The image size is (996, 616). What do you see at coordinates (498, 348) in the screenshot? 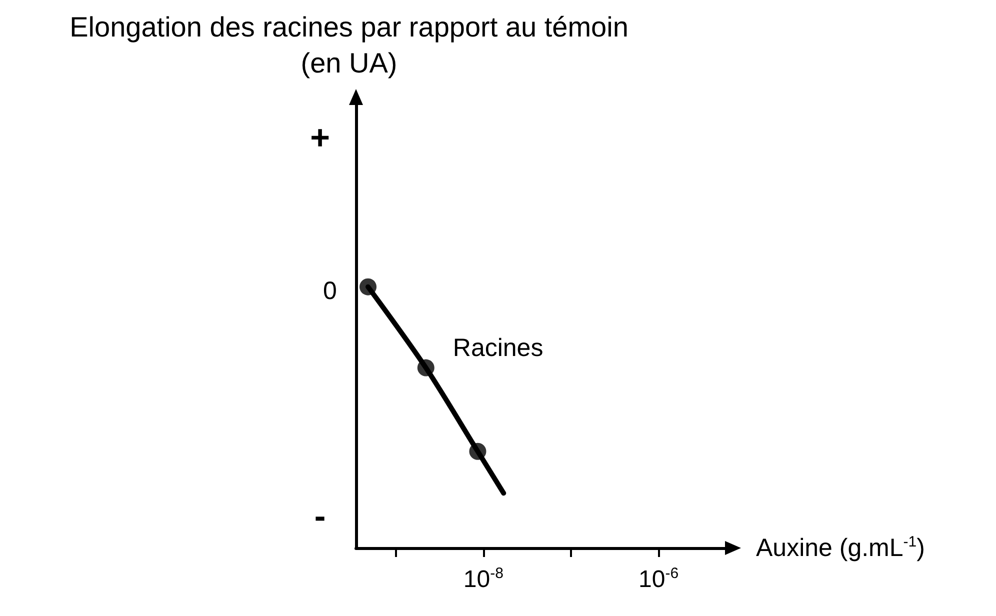
I see `annotation: Racines` at bounding box center [498, 348].